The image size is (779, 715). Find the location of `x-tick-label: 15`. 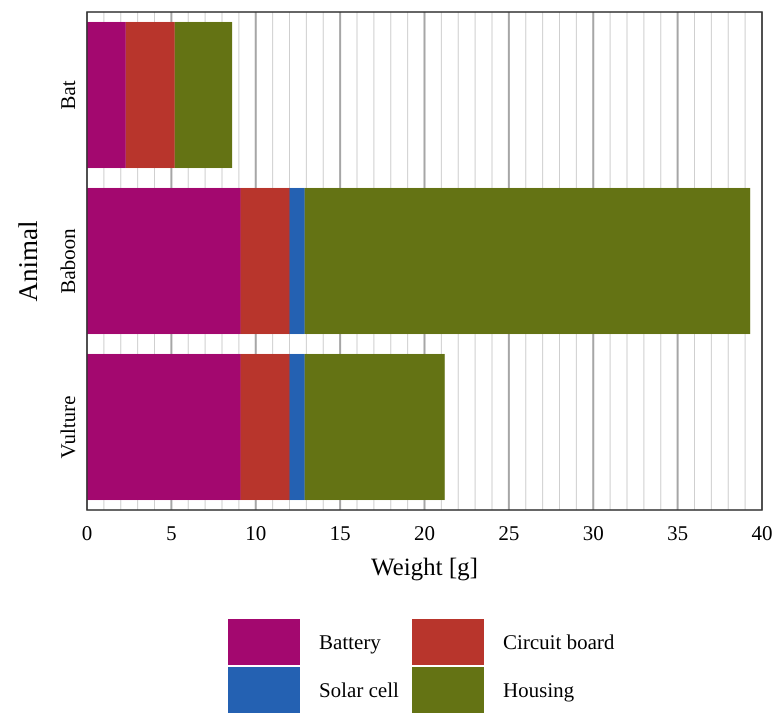

x-tick-label: 15 is located at coordinates (340, 533).